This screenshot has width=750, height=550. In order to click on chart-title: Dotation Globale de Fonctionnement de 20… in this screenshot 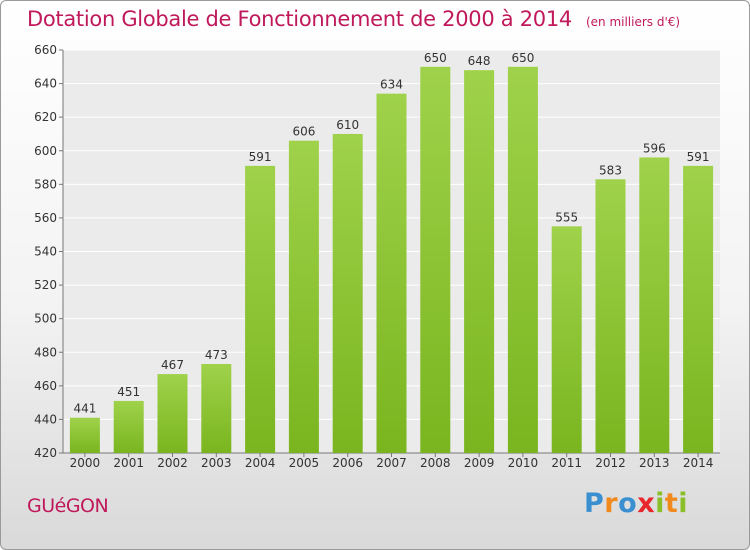, I will do `click(299, 19)`.